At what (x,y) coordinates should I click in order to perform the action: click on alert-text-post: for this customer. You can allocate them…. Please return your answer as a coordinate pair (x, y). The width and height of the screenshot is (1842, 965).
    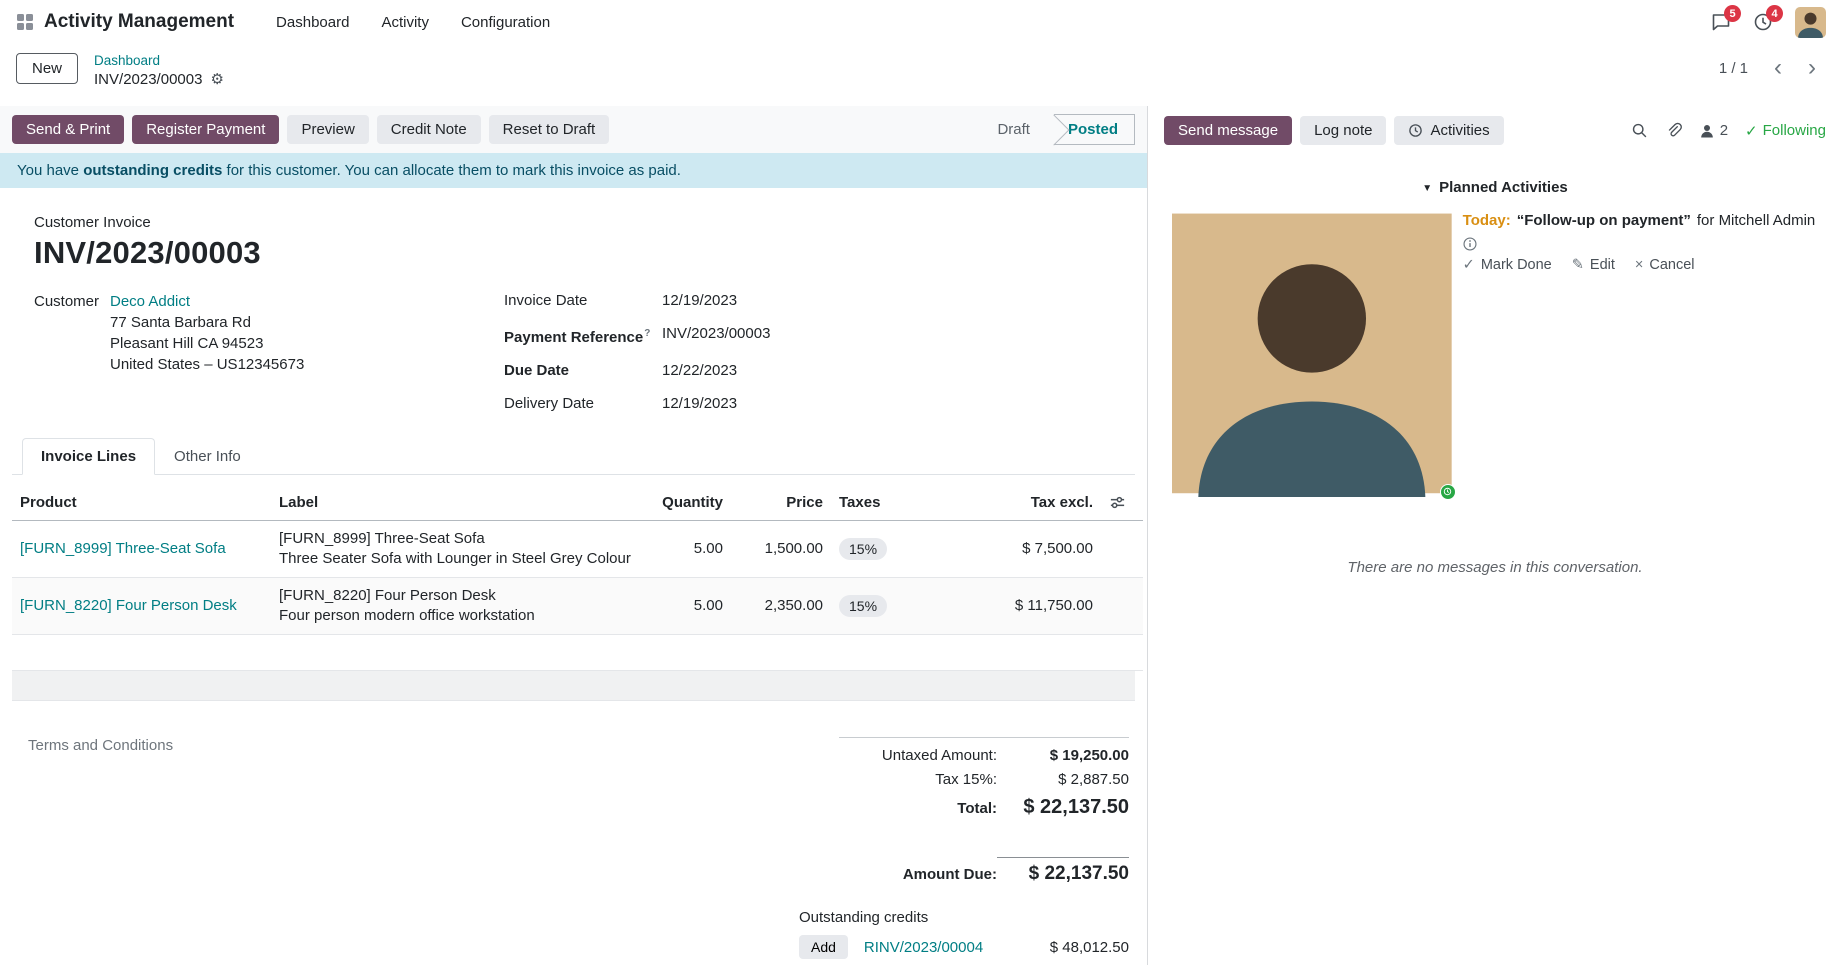
    Looking at the image, I should click on (451, 170).